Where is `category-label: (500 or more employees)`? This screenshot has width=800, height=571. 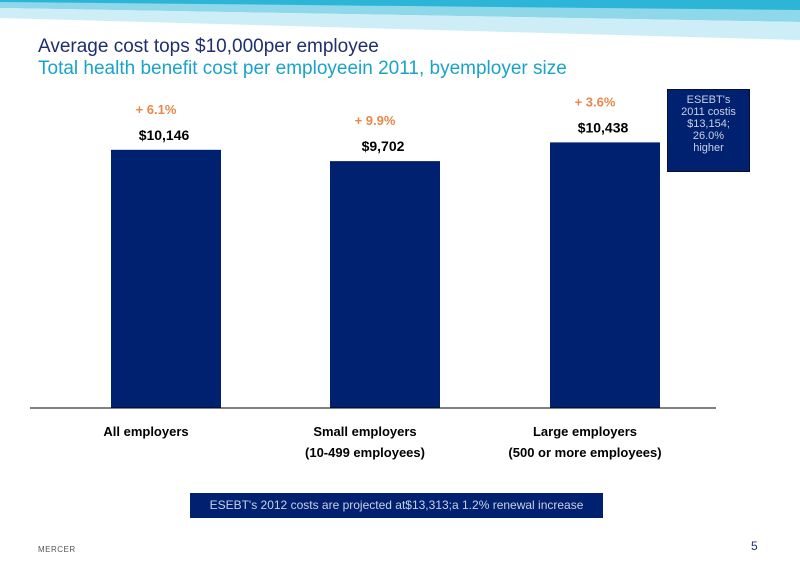
category-label: (500 or more employees) is located at coordinates (584, 452).